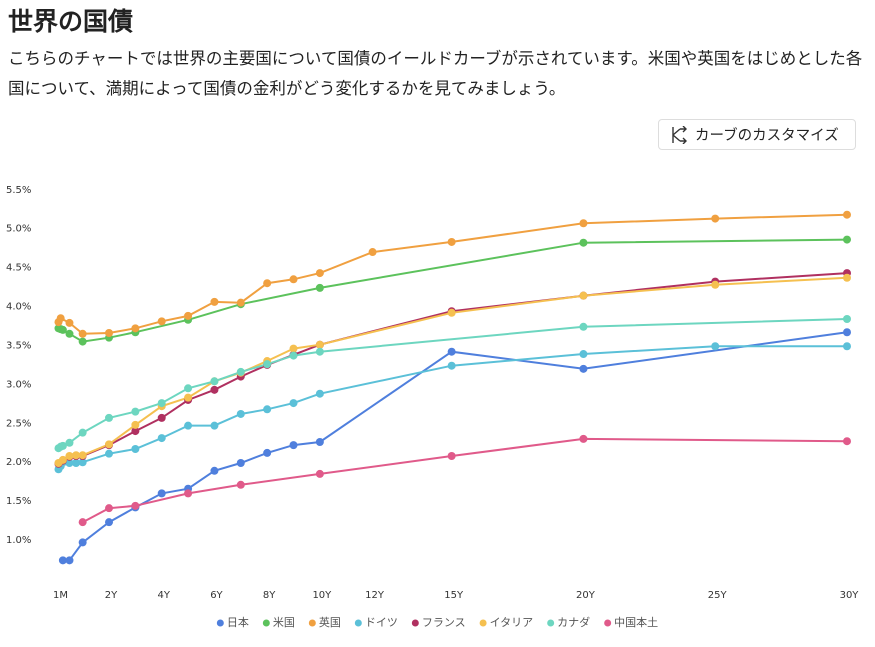 The image size is (875, 647). What do you see at coordinates (18, 423) in the screenshot?
I see `y-tick-label: 2.5%` at bounding box center [18, 423].